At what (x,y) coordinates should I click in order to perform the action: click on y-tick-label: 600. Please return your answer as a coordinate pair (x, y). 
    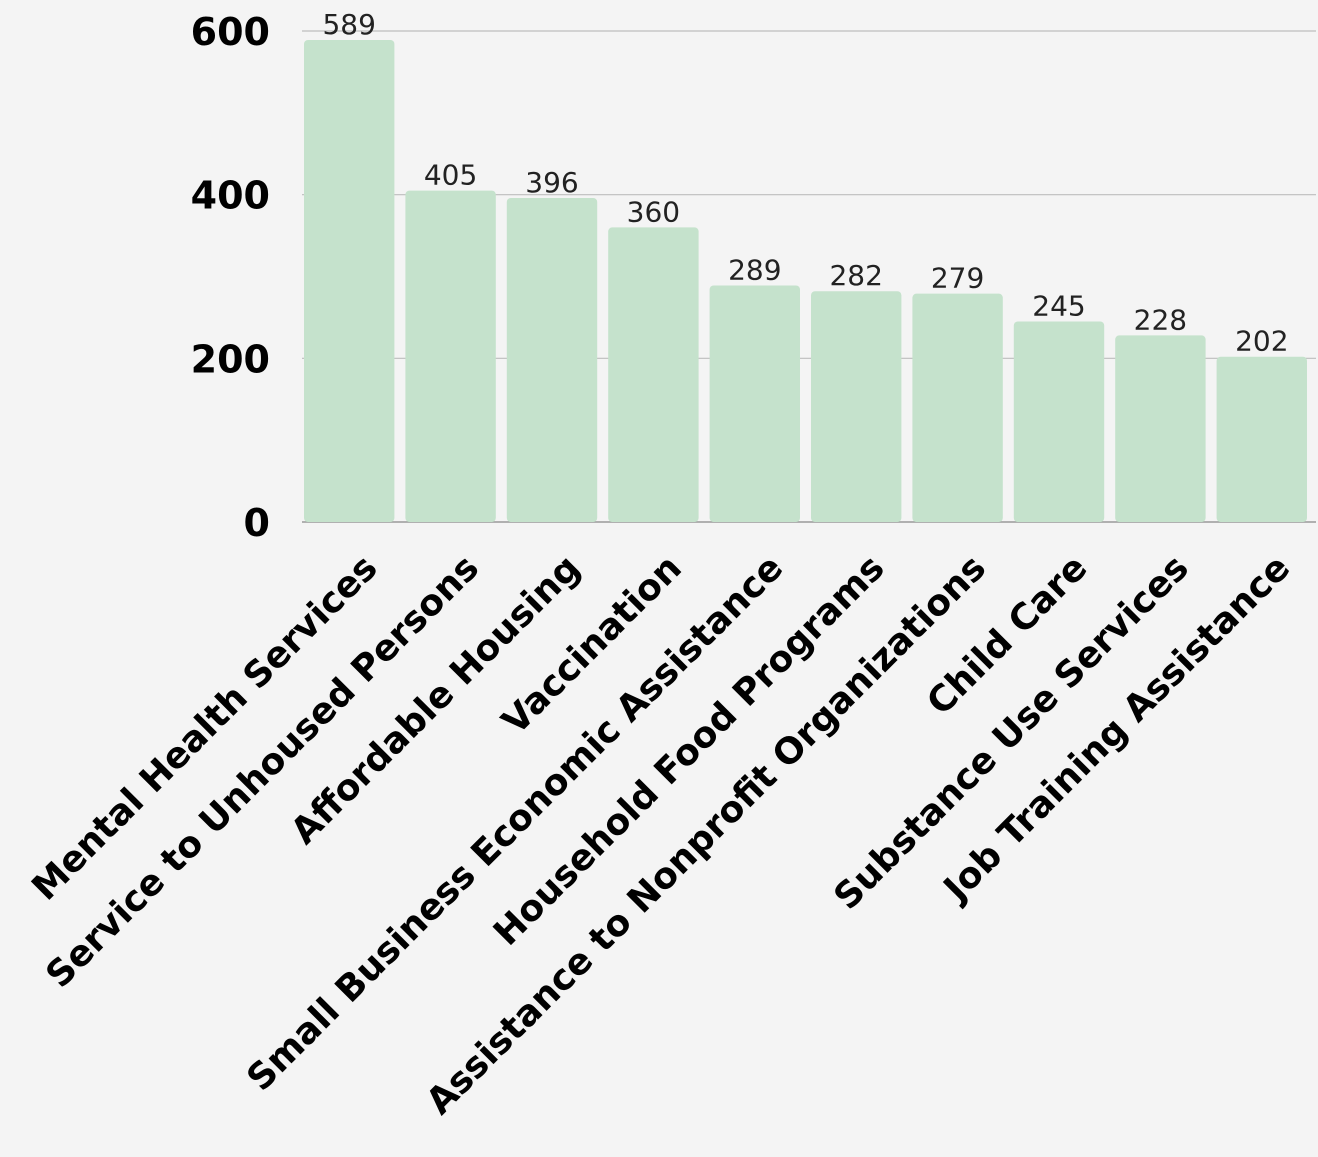
    Looking at the image, I should click on (230, 32).